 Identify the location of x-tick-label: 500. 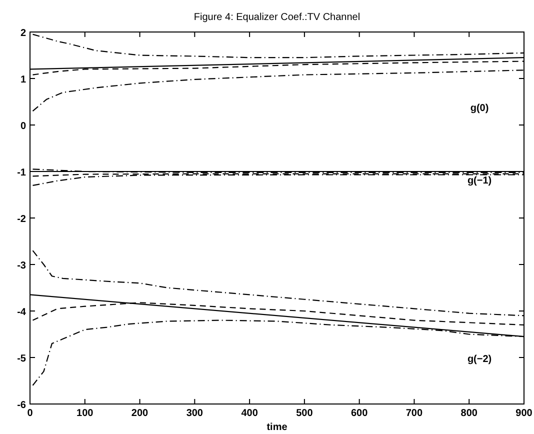
(305, 413).